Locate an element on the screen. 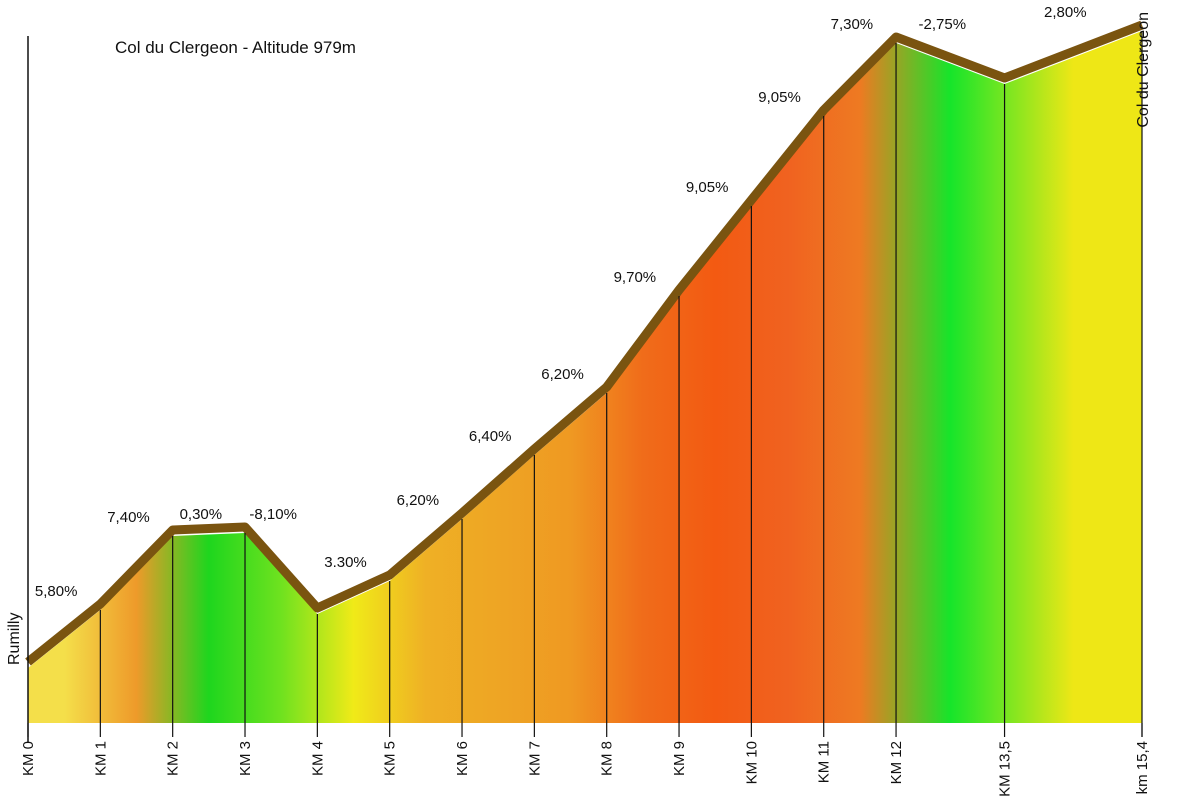 The image size is (1200, 811). km-tick-label: KM 7 is located at coordinates (534, 758).